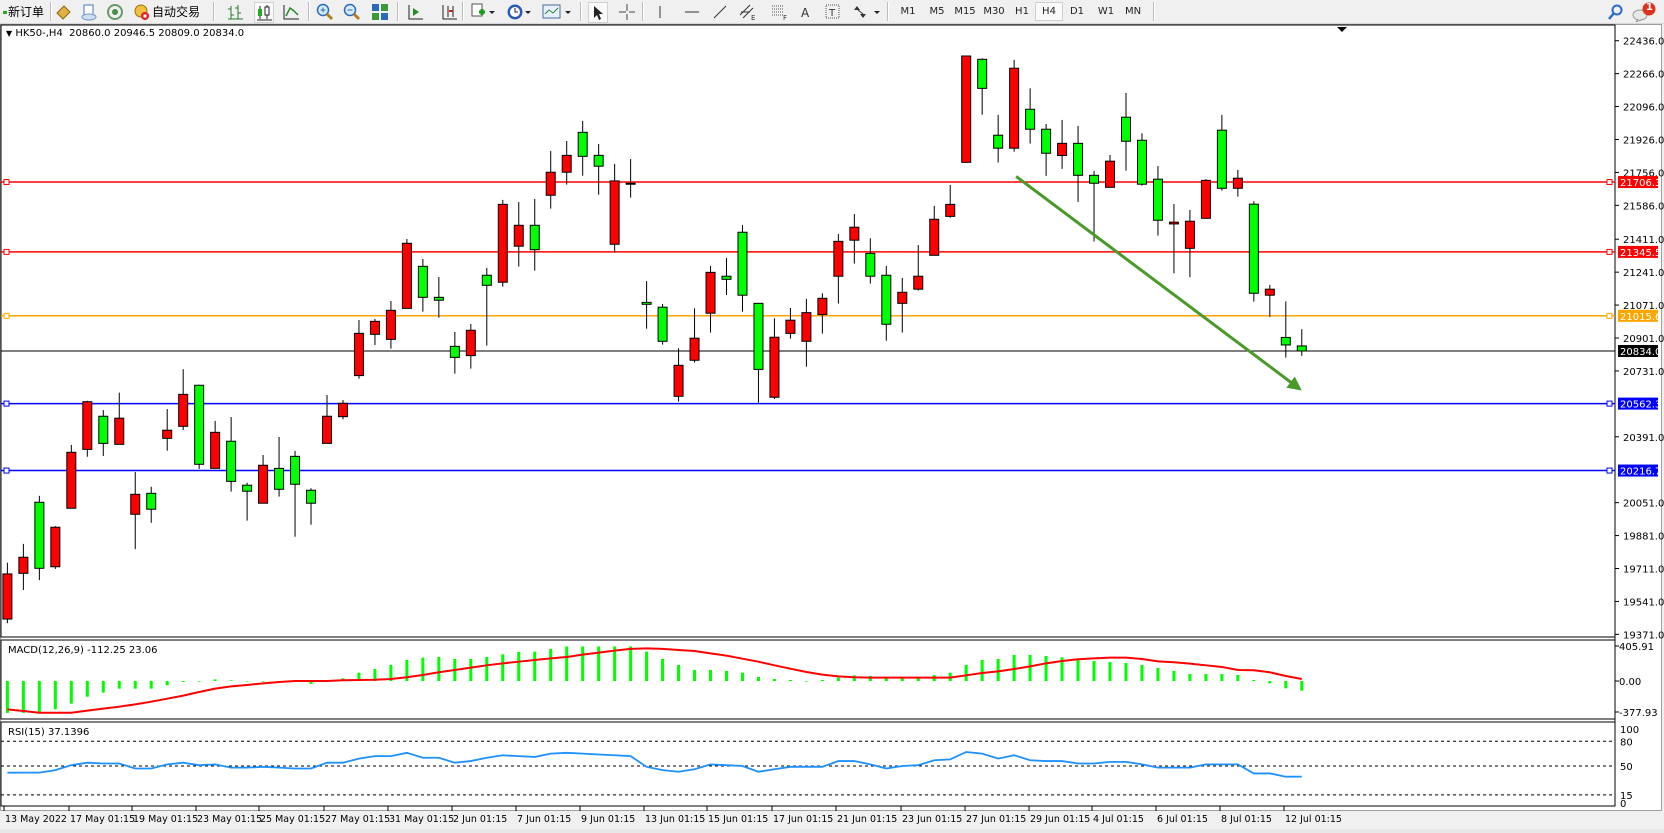  I want to click on macd-label: MACD(12,26,9) -112.25 23.06, so click(83, 650).